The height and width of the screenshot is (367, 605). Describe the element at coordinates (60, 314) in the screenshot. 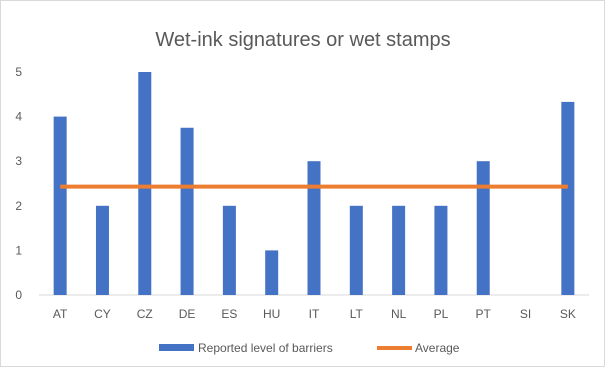

I see `x-tick-label-at: AT` at that location.